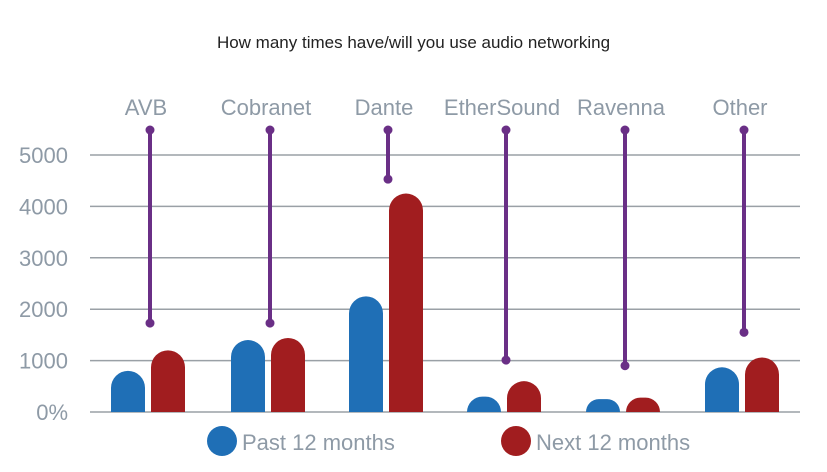 The image size is (827, 472). What do you see at coordinates (318, 442) in the screenshot?
I see `legend-label: Past 12 months` at bounding box center [318, 442].